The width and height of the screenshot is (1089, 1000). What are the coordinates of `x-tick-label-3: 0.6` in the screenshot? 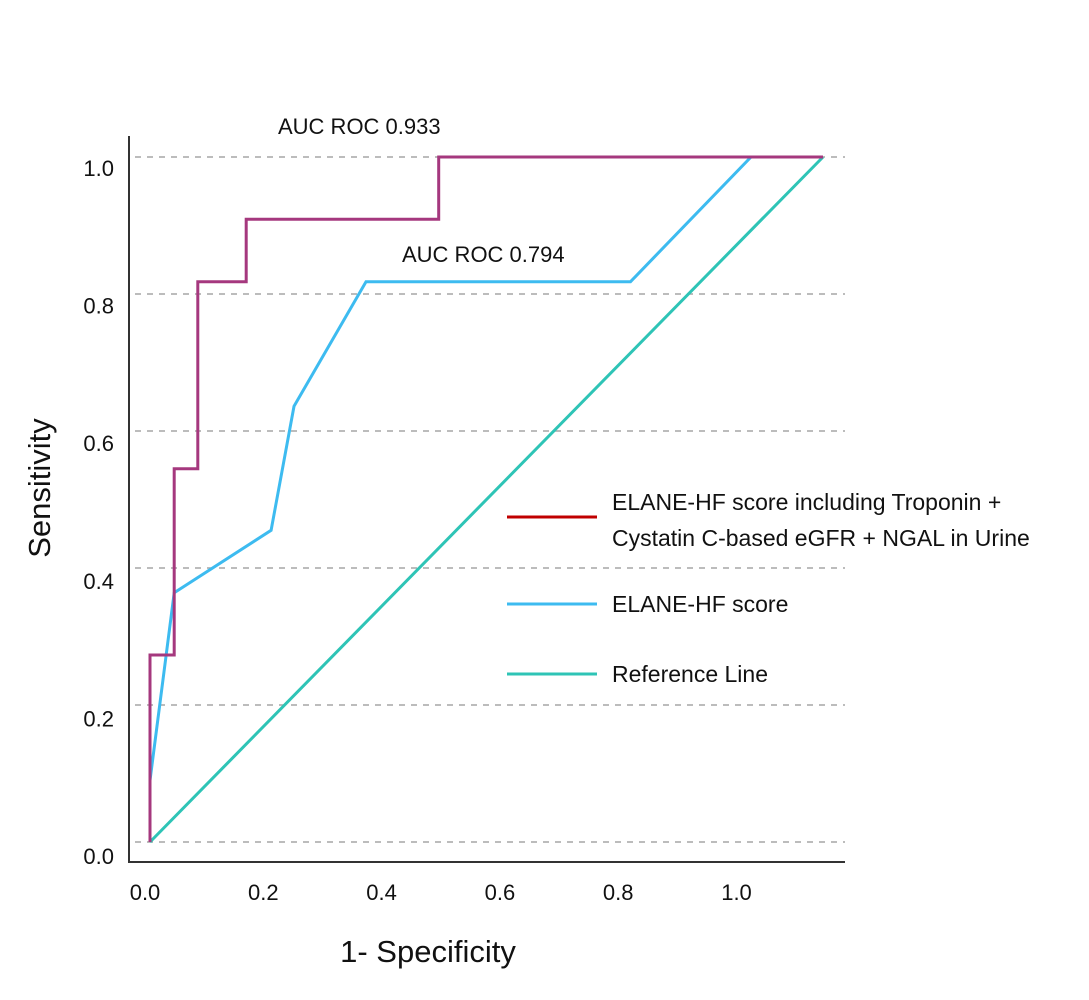 It's located at (500, 892).